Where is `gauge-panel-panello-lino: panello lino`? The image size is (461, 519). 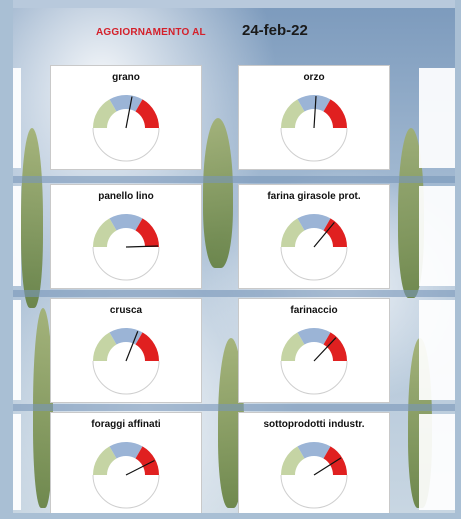
gauge-panel-panello-lino: panello lino is located at coordinates (126, 236).